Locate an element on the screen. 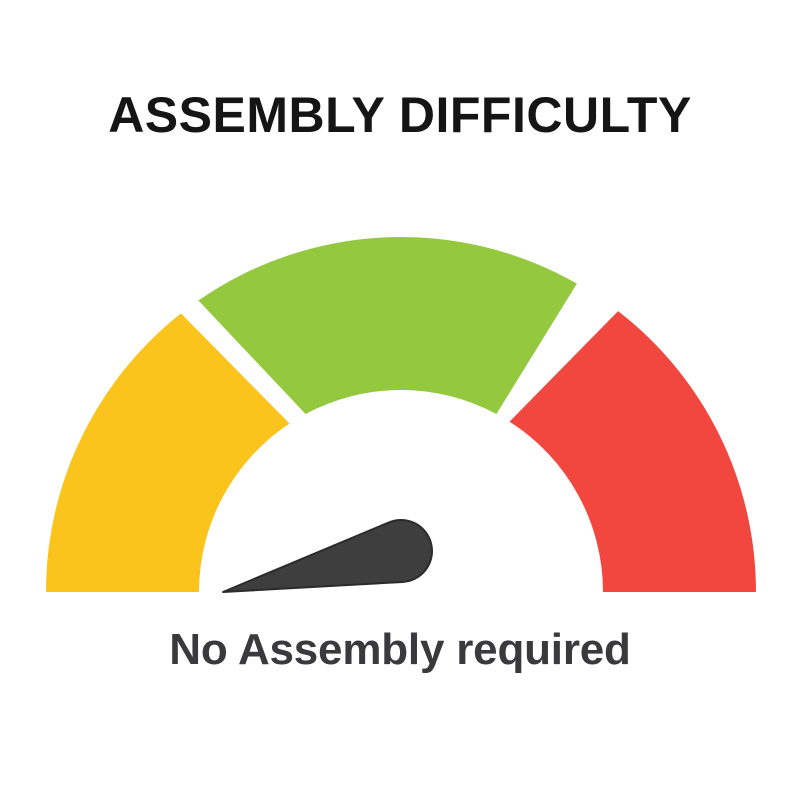  gauge-needle is located at coordinates (327, 556).